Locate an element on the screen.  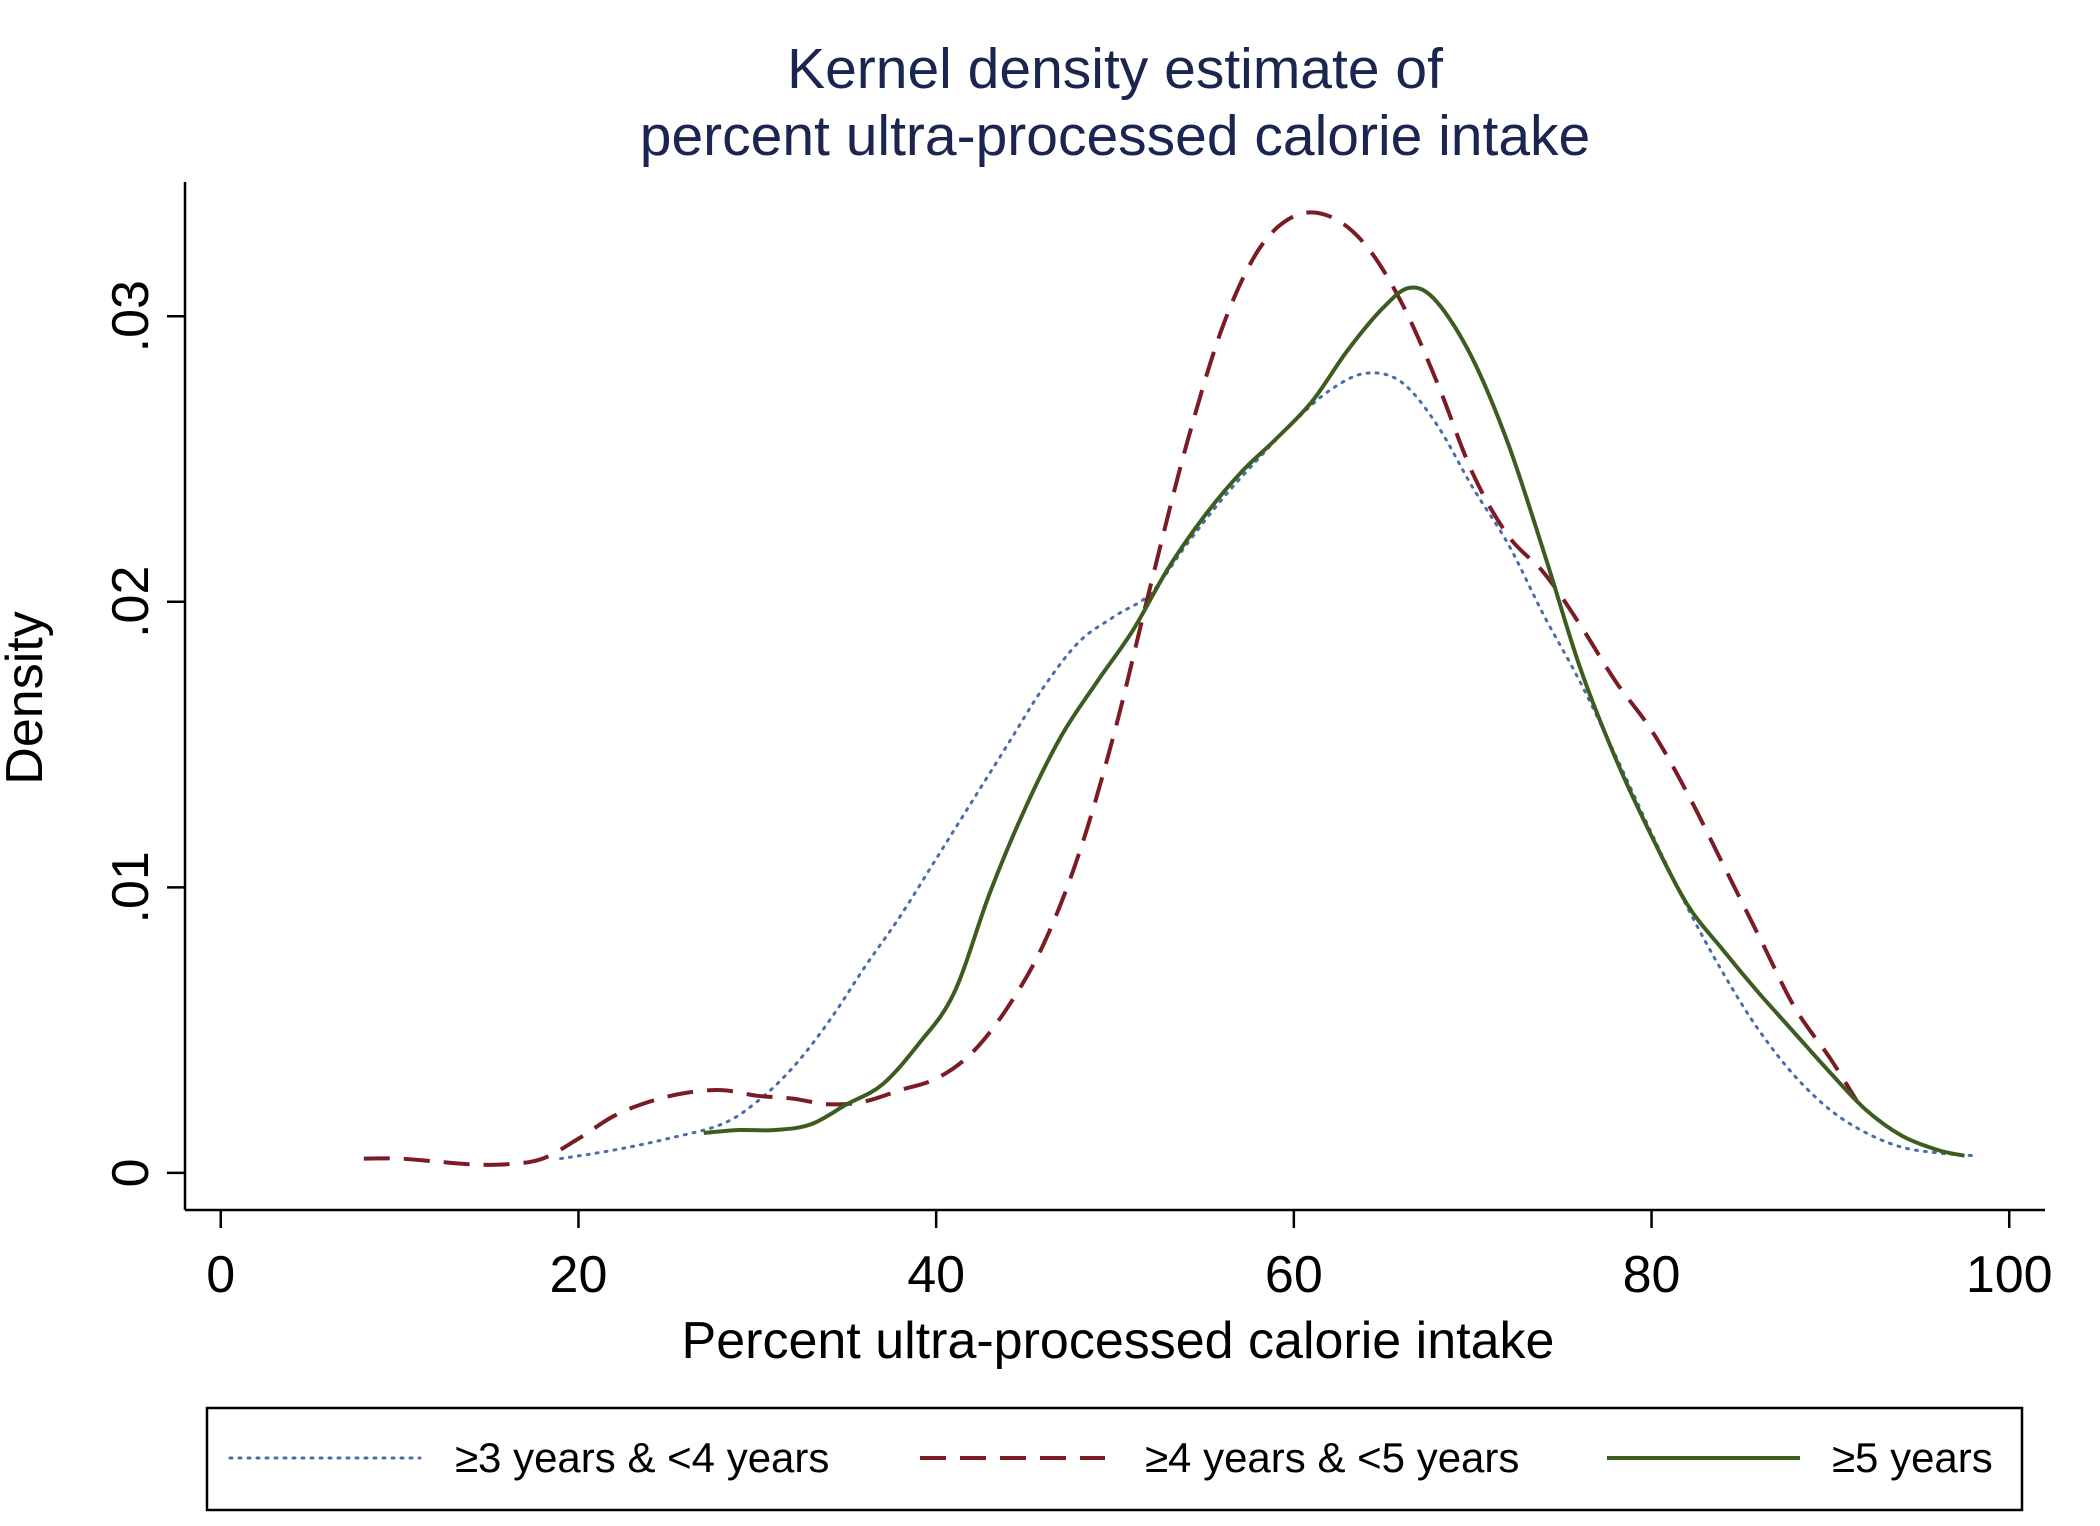
chart-title-line-1: Kernel density estimate of is located at coordinates (1115, 69).